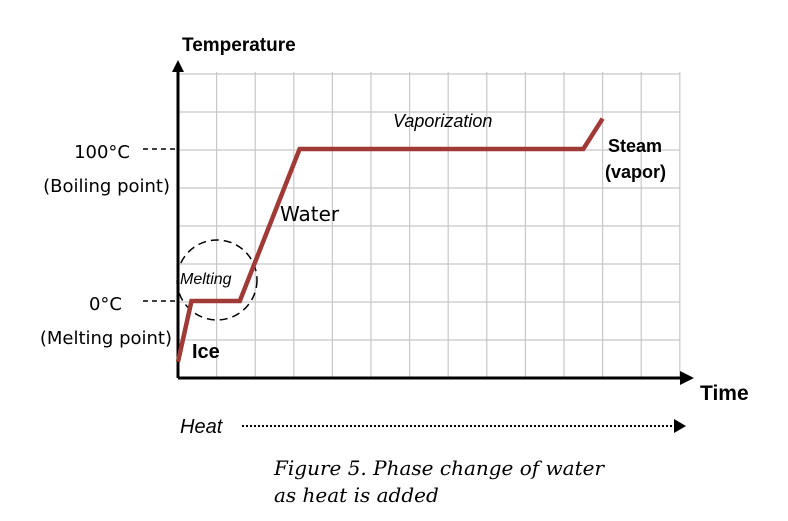  I want to click on annotation-melting: Melting, so click(206, 279).